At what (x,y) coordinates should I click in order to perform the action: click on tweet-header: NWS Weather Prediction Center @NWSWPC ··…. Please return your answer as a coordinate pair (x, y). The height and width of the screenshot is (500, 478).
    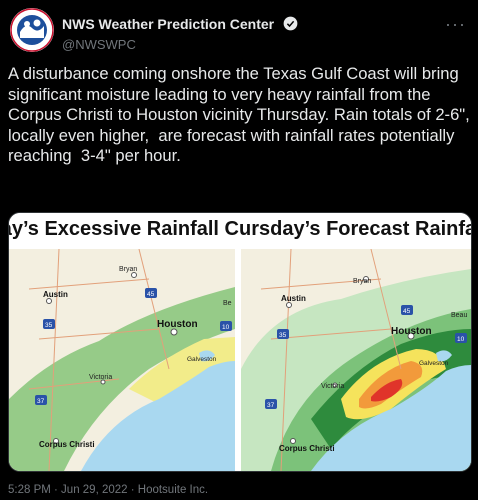
    Looking at the image, I should click on (239, 31).